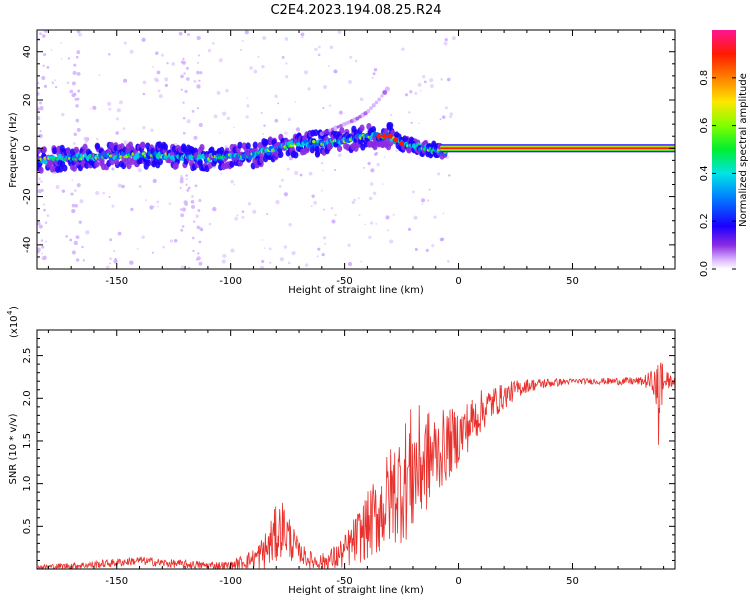 Image resolution: width=750 pixels, height=600 pixels. What do you see at coordinates (14, 308) in the screenshot?
I see `snr-multiplier-close: )` at bounding box center [14, 308].